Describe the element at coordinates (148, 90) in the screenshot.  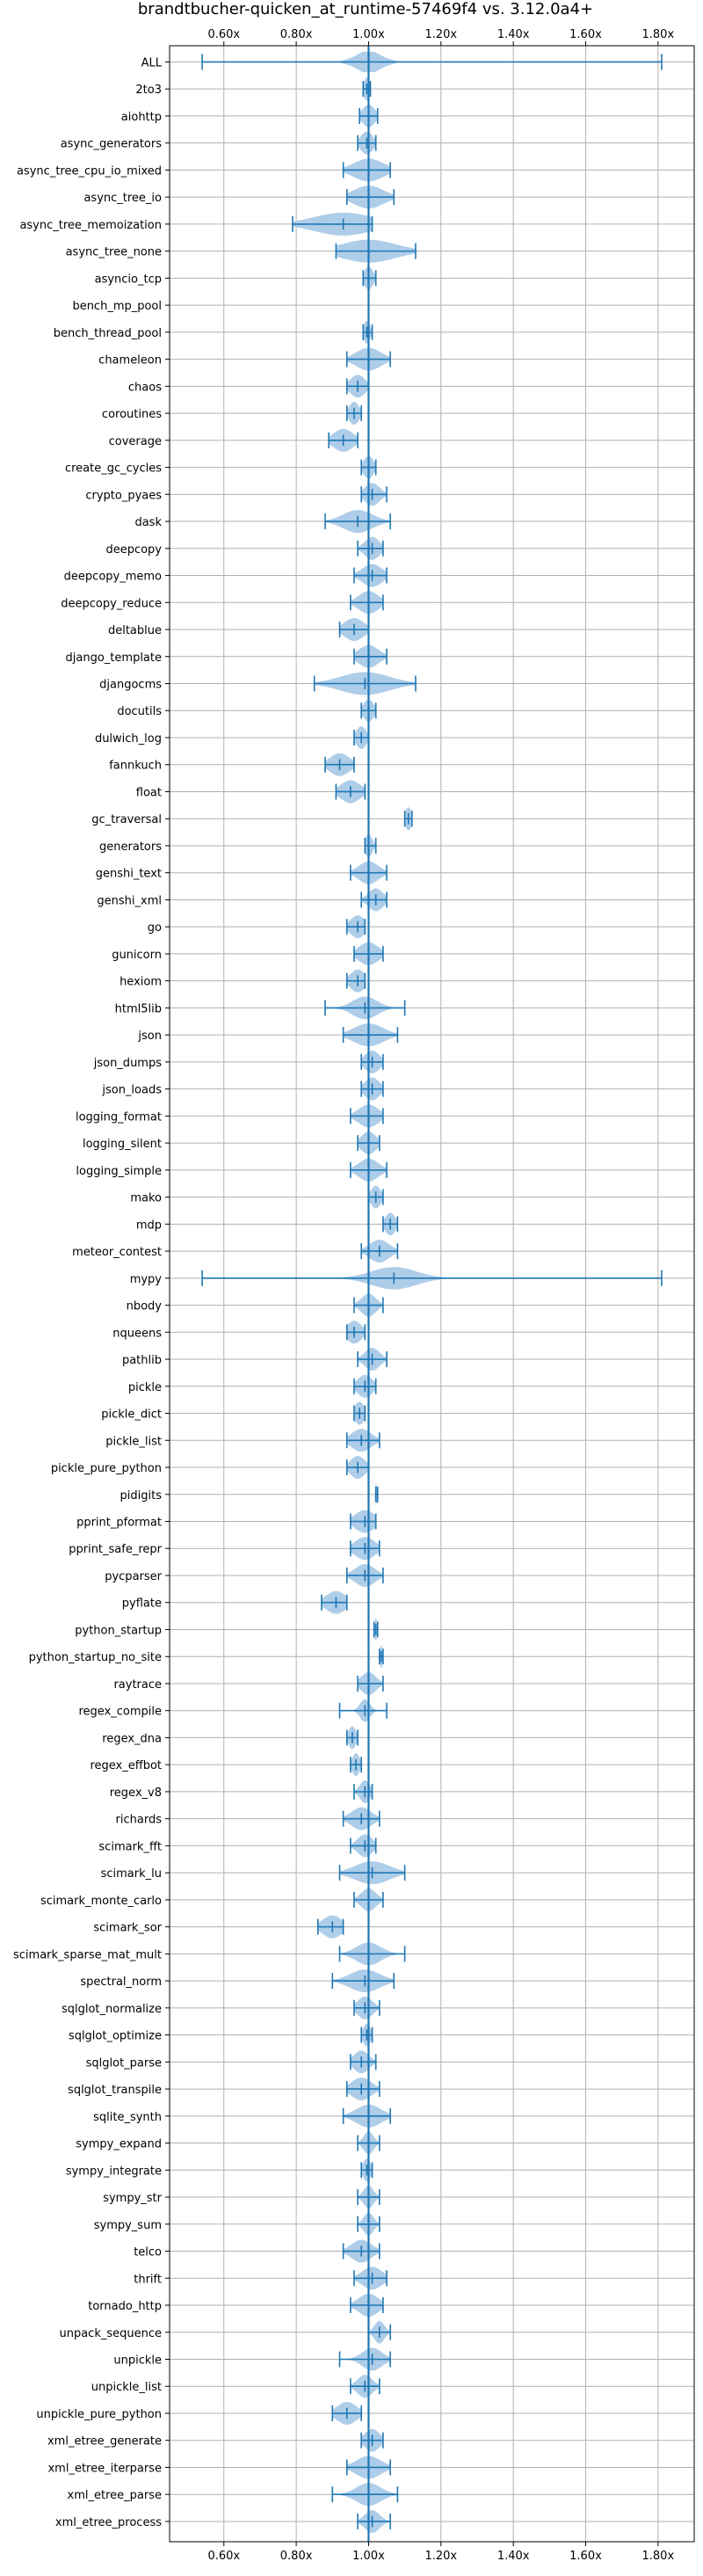
I see `benchmark-label: 2to3` at that location.